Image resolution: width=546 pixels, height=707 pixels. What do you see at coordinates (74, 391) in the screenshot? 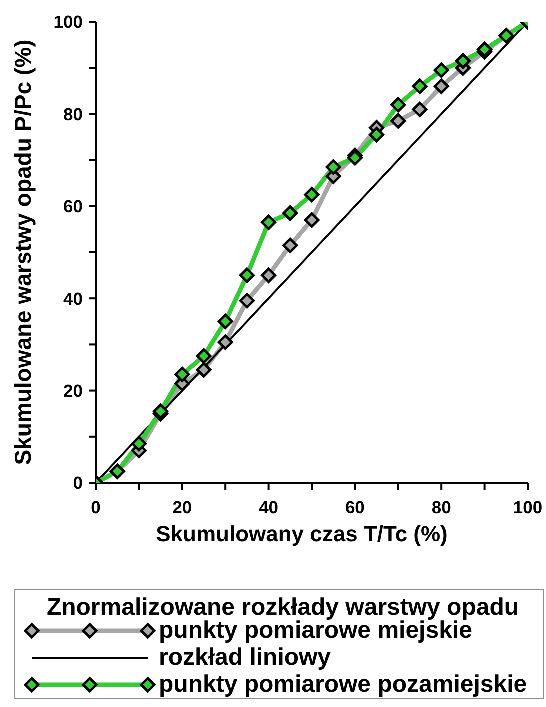
I see `y-tick-label: 20` at bounding box center [74, 391].